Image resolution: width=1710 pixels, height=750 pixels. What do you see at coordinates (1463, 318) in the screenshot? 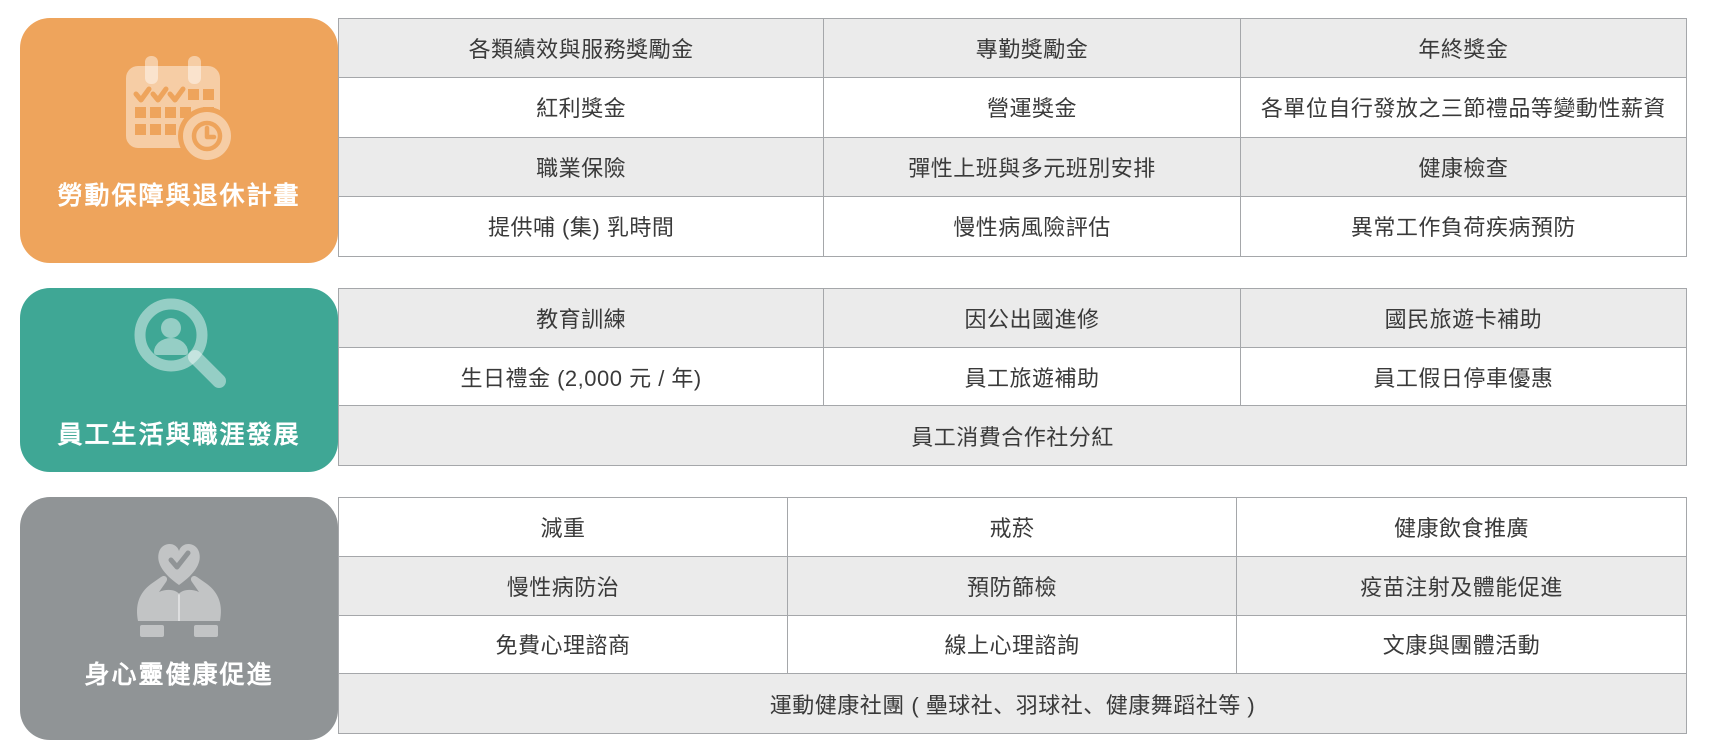
I see `benefit-cell: 國民旅遊卡補助` at bounding box center [1463, 318].